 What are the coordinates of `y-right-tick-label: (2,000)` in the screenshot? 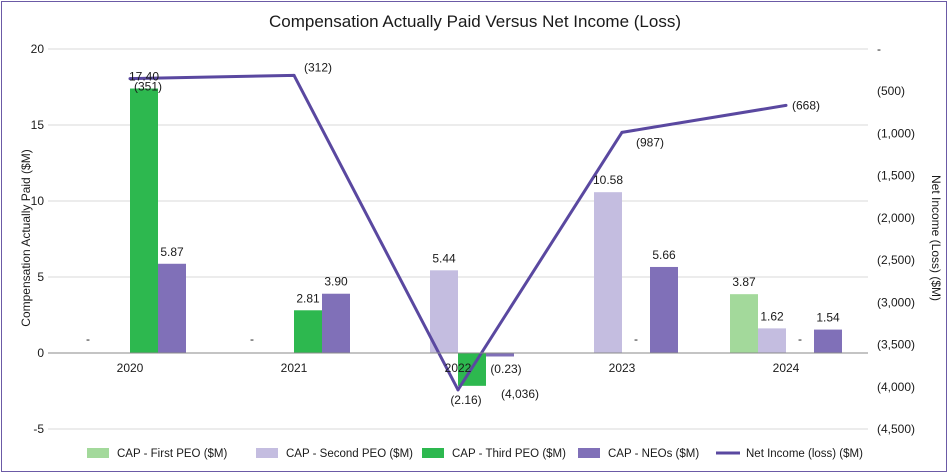 It's located at (896, 218).